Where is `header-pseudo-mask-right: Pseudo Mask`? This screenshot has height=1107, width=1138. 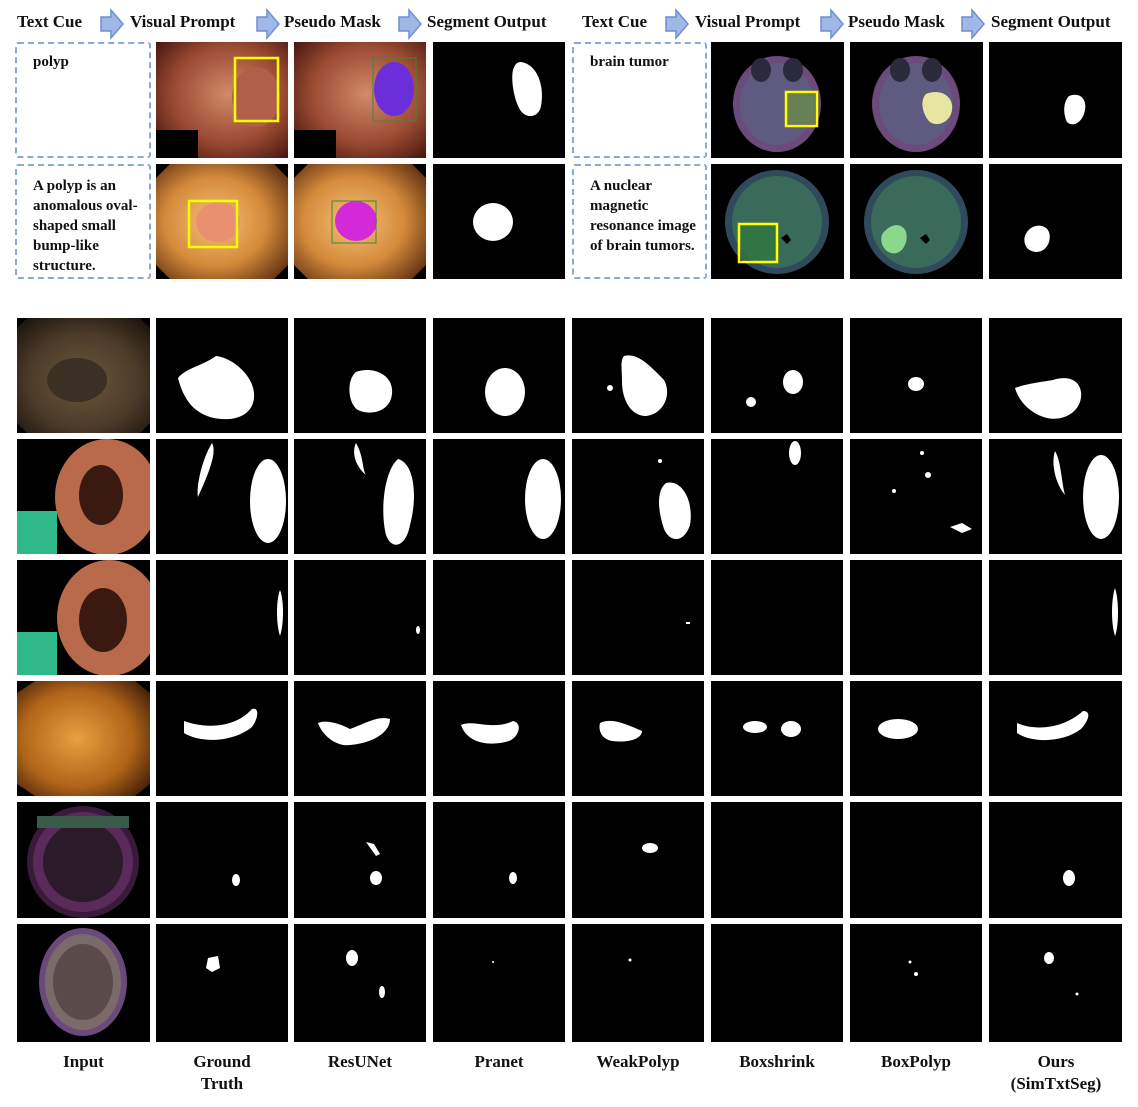
header-pseudo-mask-right: Pseudo Mask is located at coordinates (896, 21).